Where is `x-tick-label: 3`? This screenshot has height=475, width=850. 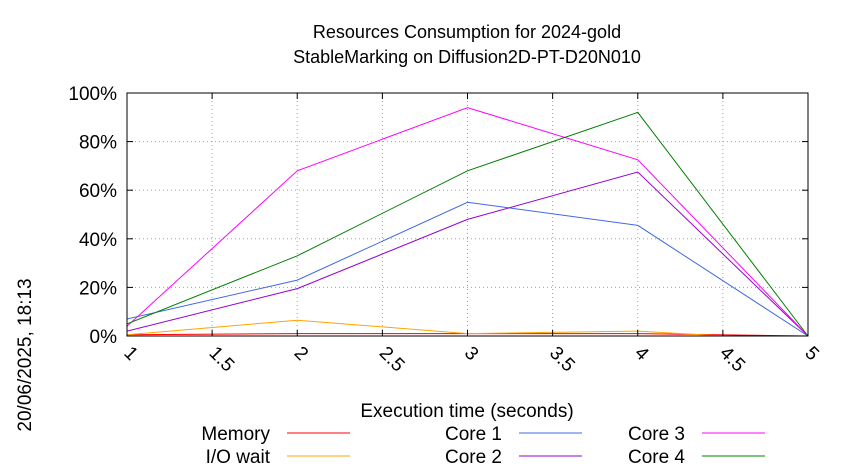 x-tick-label: 3 is located at coordinates (471, 354).